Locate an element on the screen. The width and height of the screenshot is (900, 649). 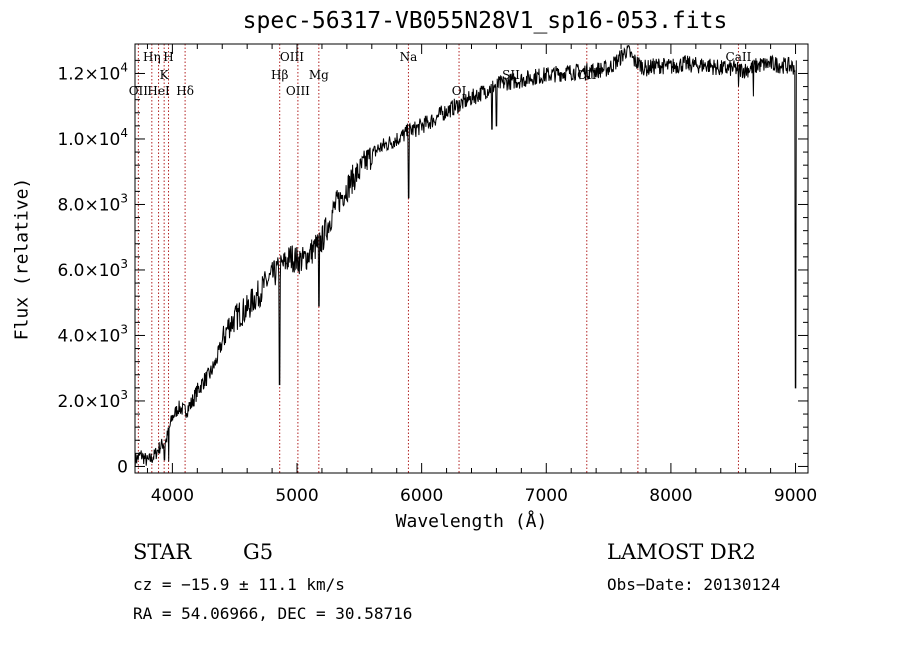
spectral-subclass: G5 is located at coordinates (258, 552).